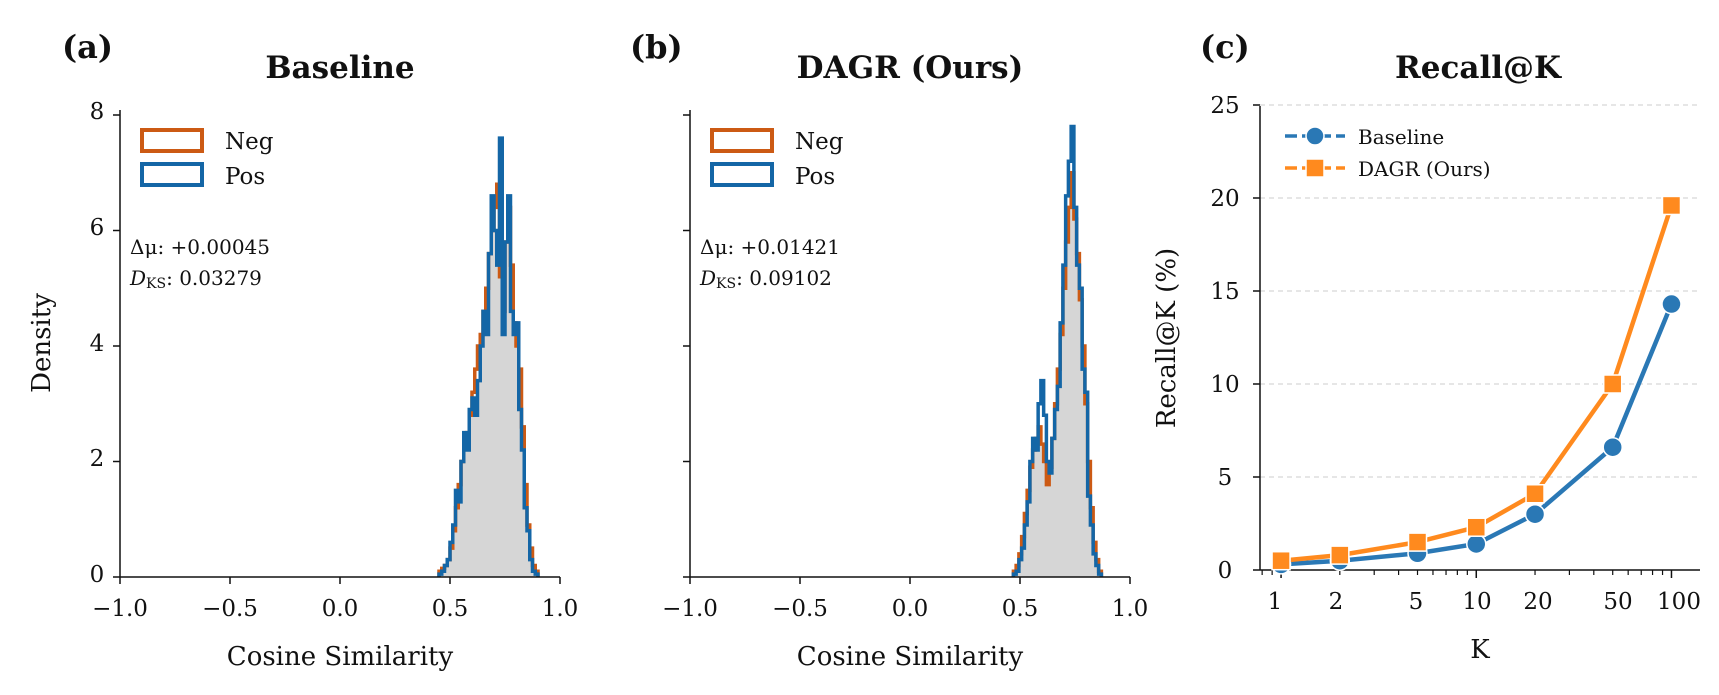  I want to click on panel-c-xtick-label: 100, so click(1679, 602).